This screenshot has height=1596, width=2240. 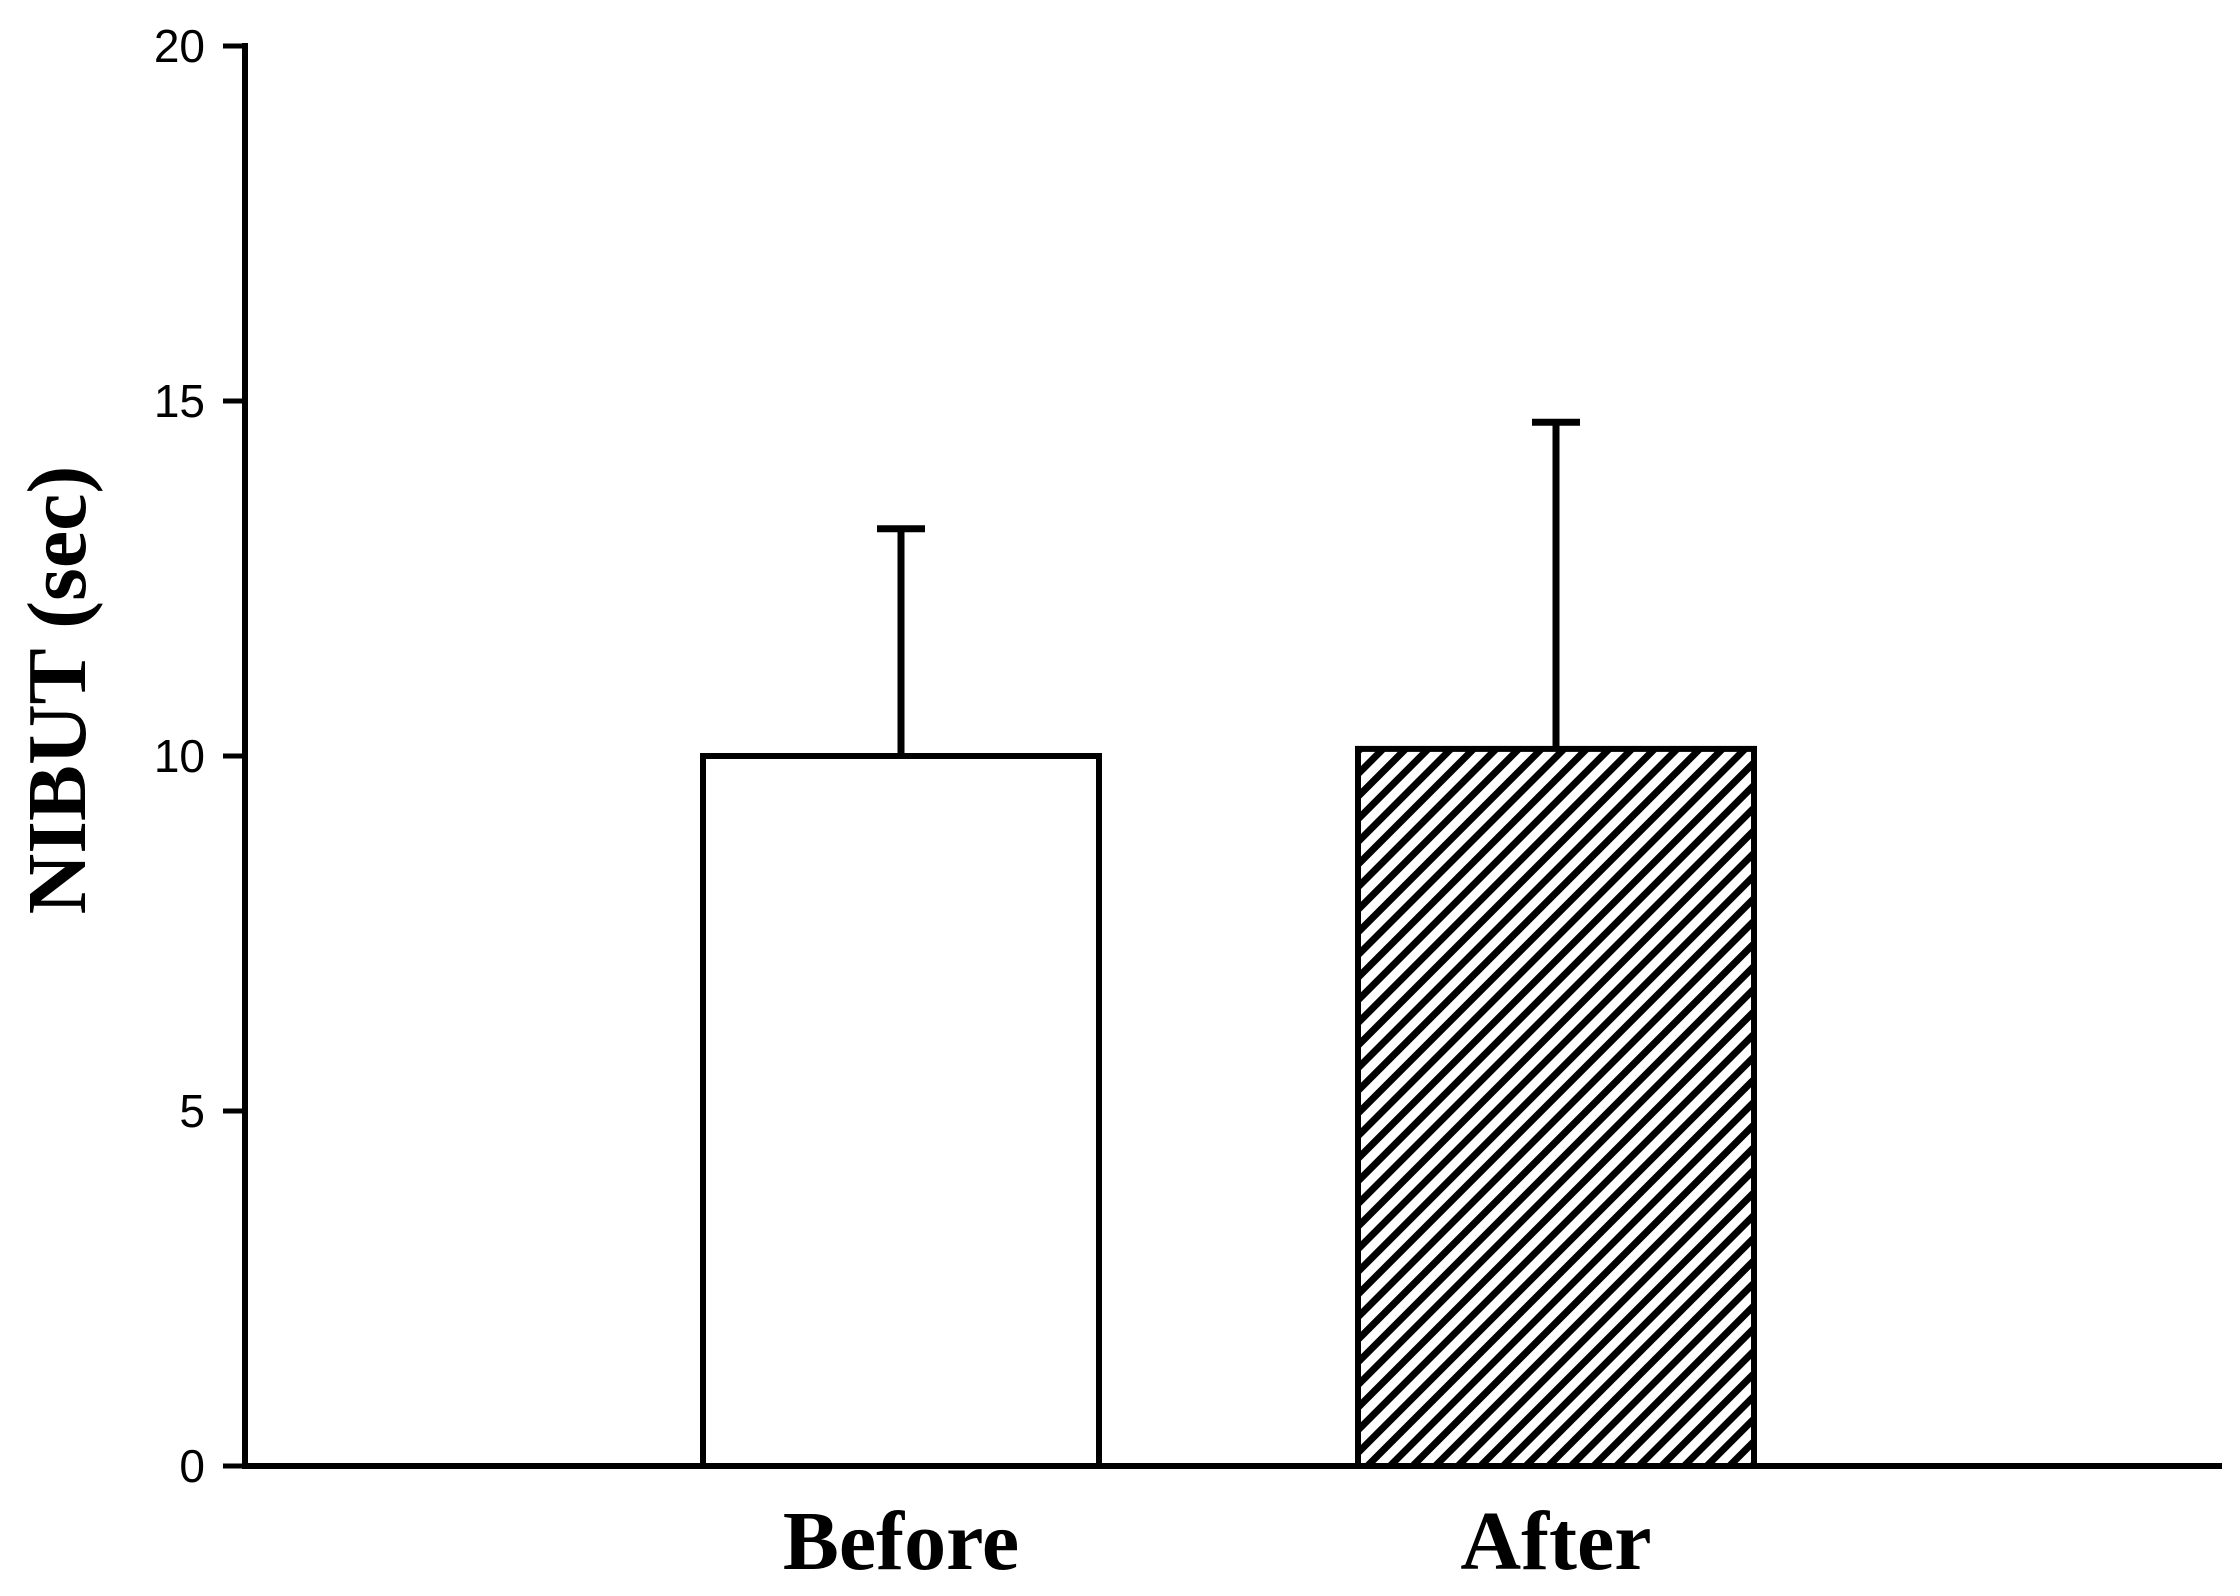 I want to click on y-tick-label: 15, so click(x=179, y=401).